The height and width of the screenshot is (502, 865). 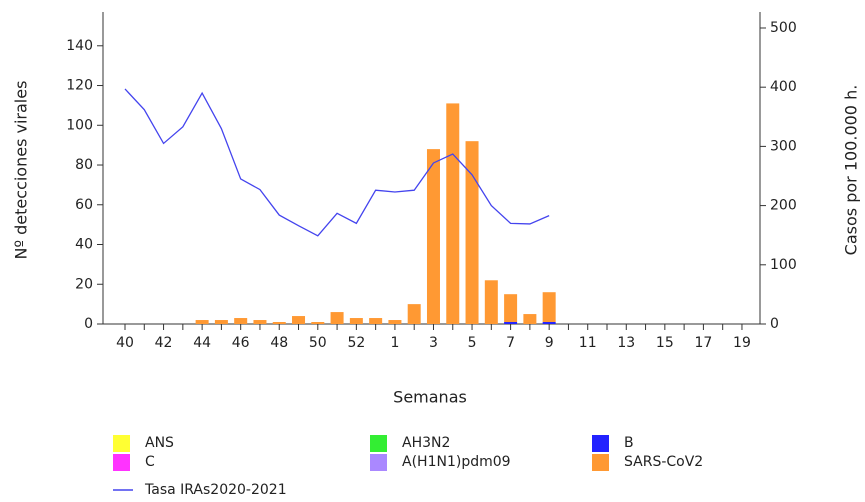 I want to click on legend-label: ANS, so click(x=159, y=443).